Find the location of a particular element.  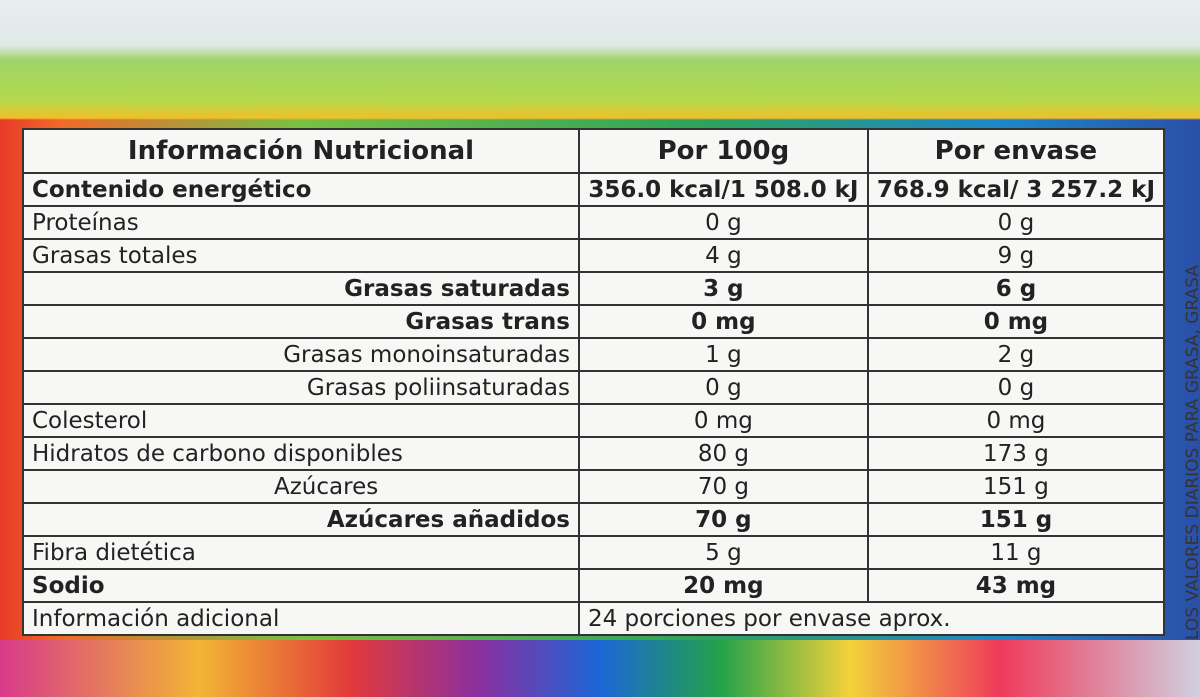

header-cell: Por envase is located at coordinates (1016, 151).